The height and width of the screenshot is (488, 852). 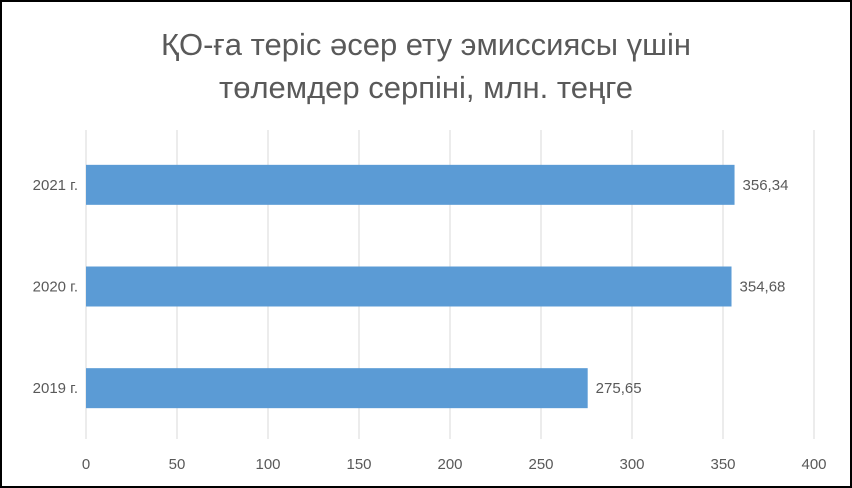 What do you see at coordinates (86, 464) in the screenshot?
I see `x-tick-label: 0` at bounding box center [86, 464].